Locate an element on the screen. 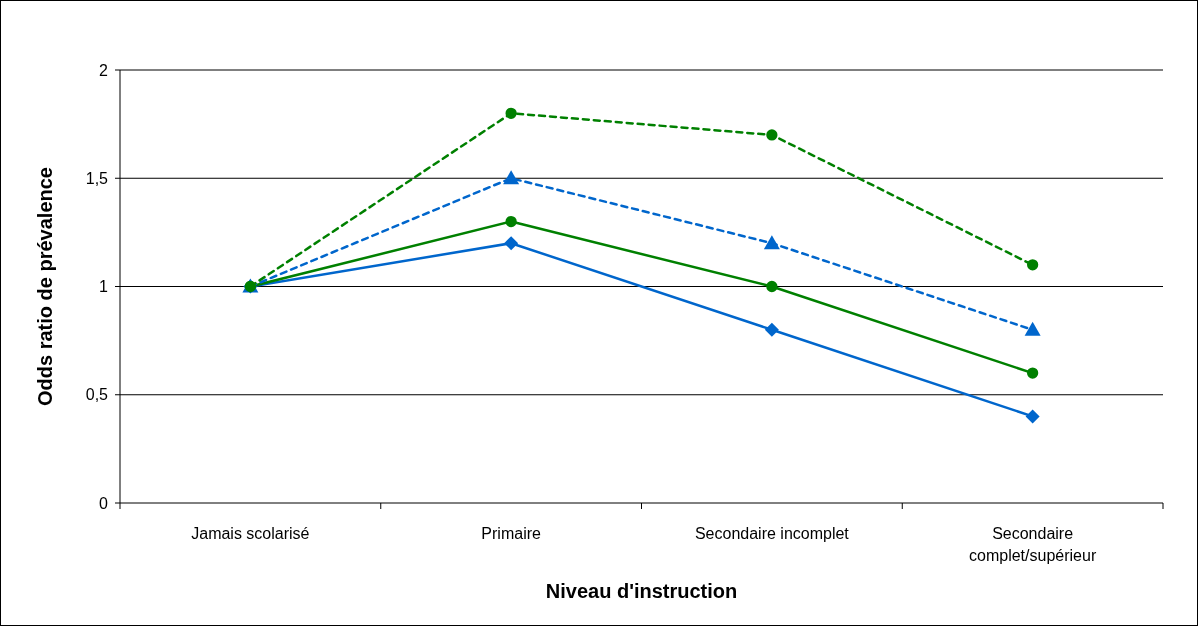  x-tick-label: Jamais scolarisé is located at coordinates (250, 533).